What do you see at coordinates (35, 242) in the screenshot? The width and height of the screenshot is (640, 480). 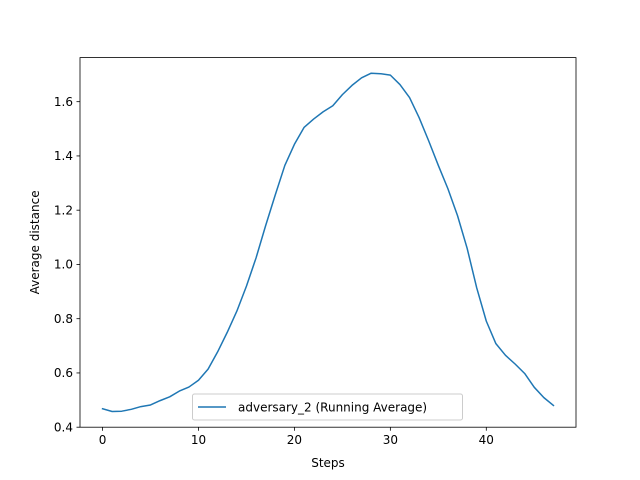 I see `y-axis-label: Average distance` at bounding box center [35, 242].